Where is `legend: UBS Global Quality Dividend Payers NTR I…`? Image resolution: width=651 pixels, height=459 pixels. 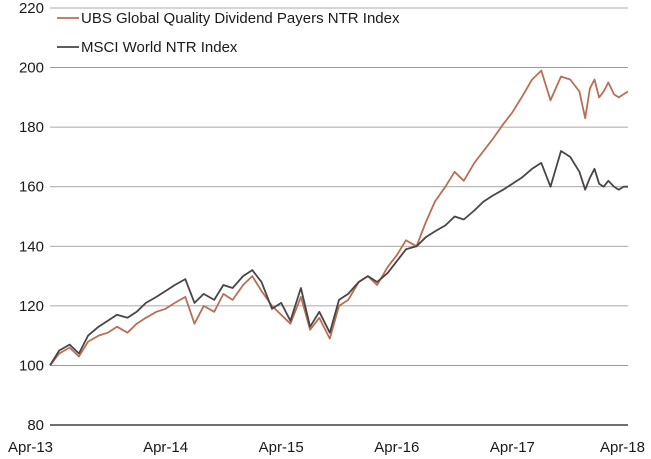
legend: UBS Global Quality Dividend Payers NTR I… is located at coordinates (228, 33).